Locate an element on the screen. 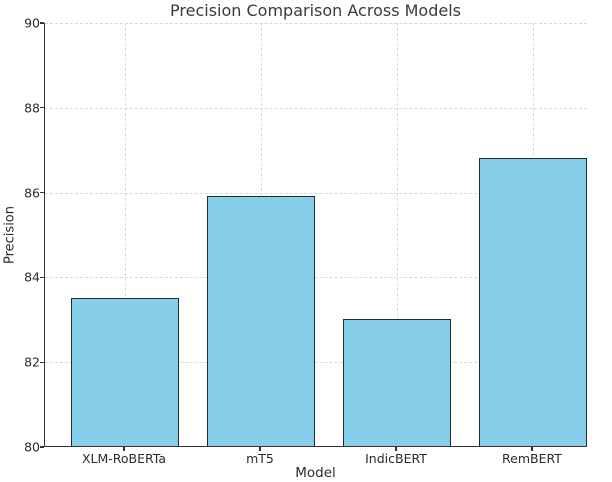 This screenshot has height=482, width=612. x-tick-label-RemBERT: RemBERT is located at coordinates (532, 458).